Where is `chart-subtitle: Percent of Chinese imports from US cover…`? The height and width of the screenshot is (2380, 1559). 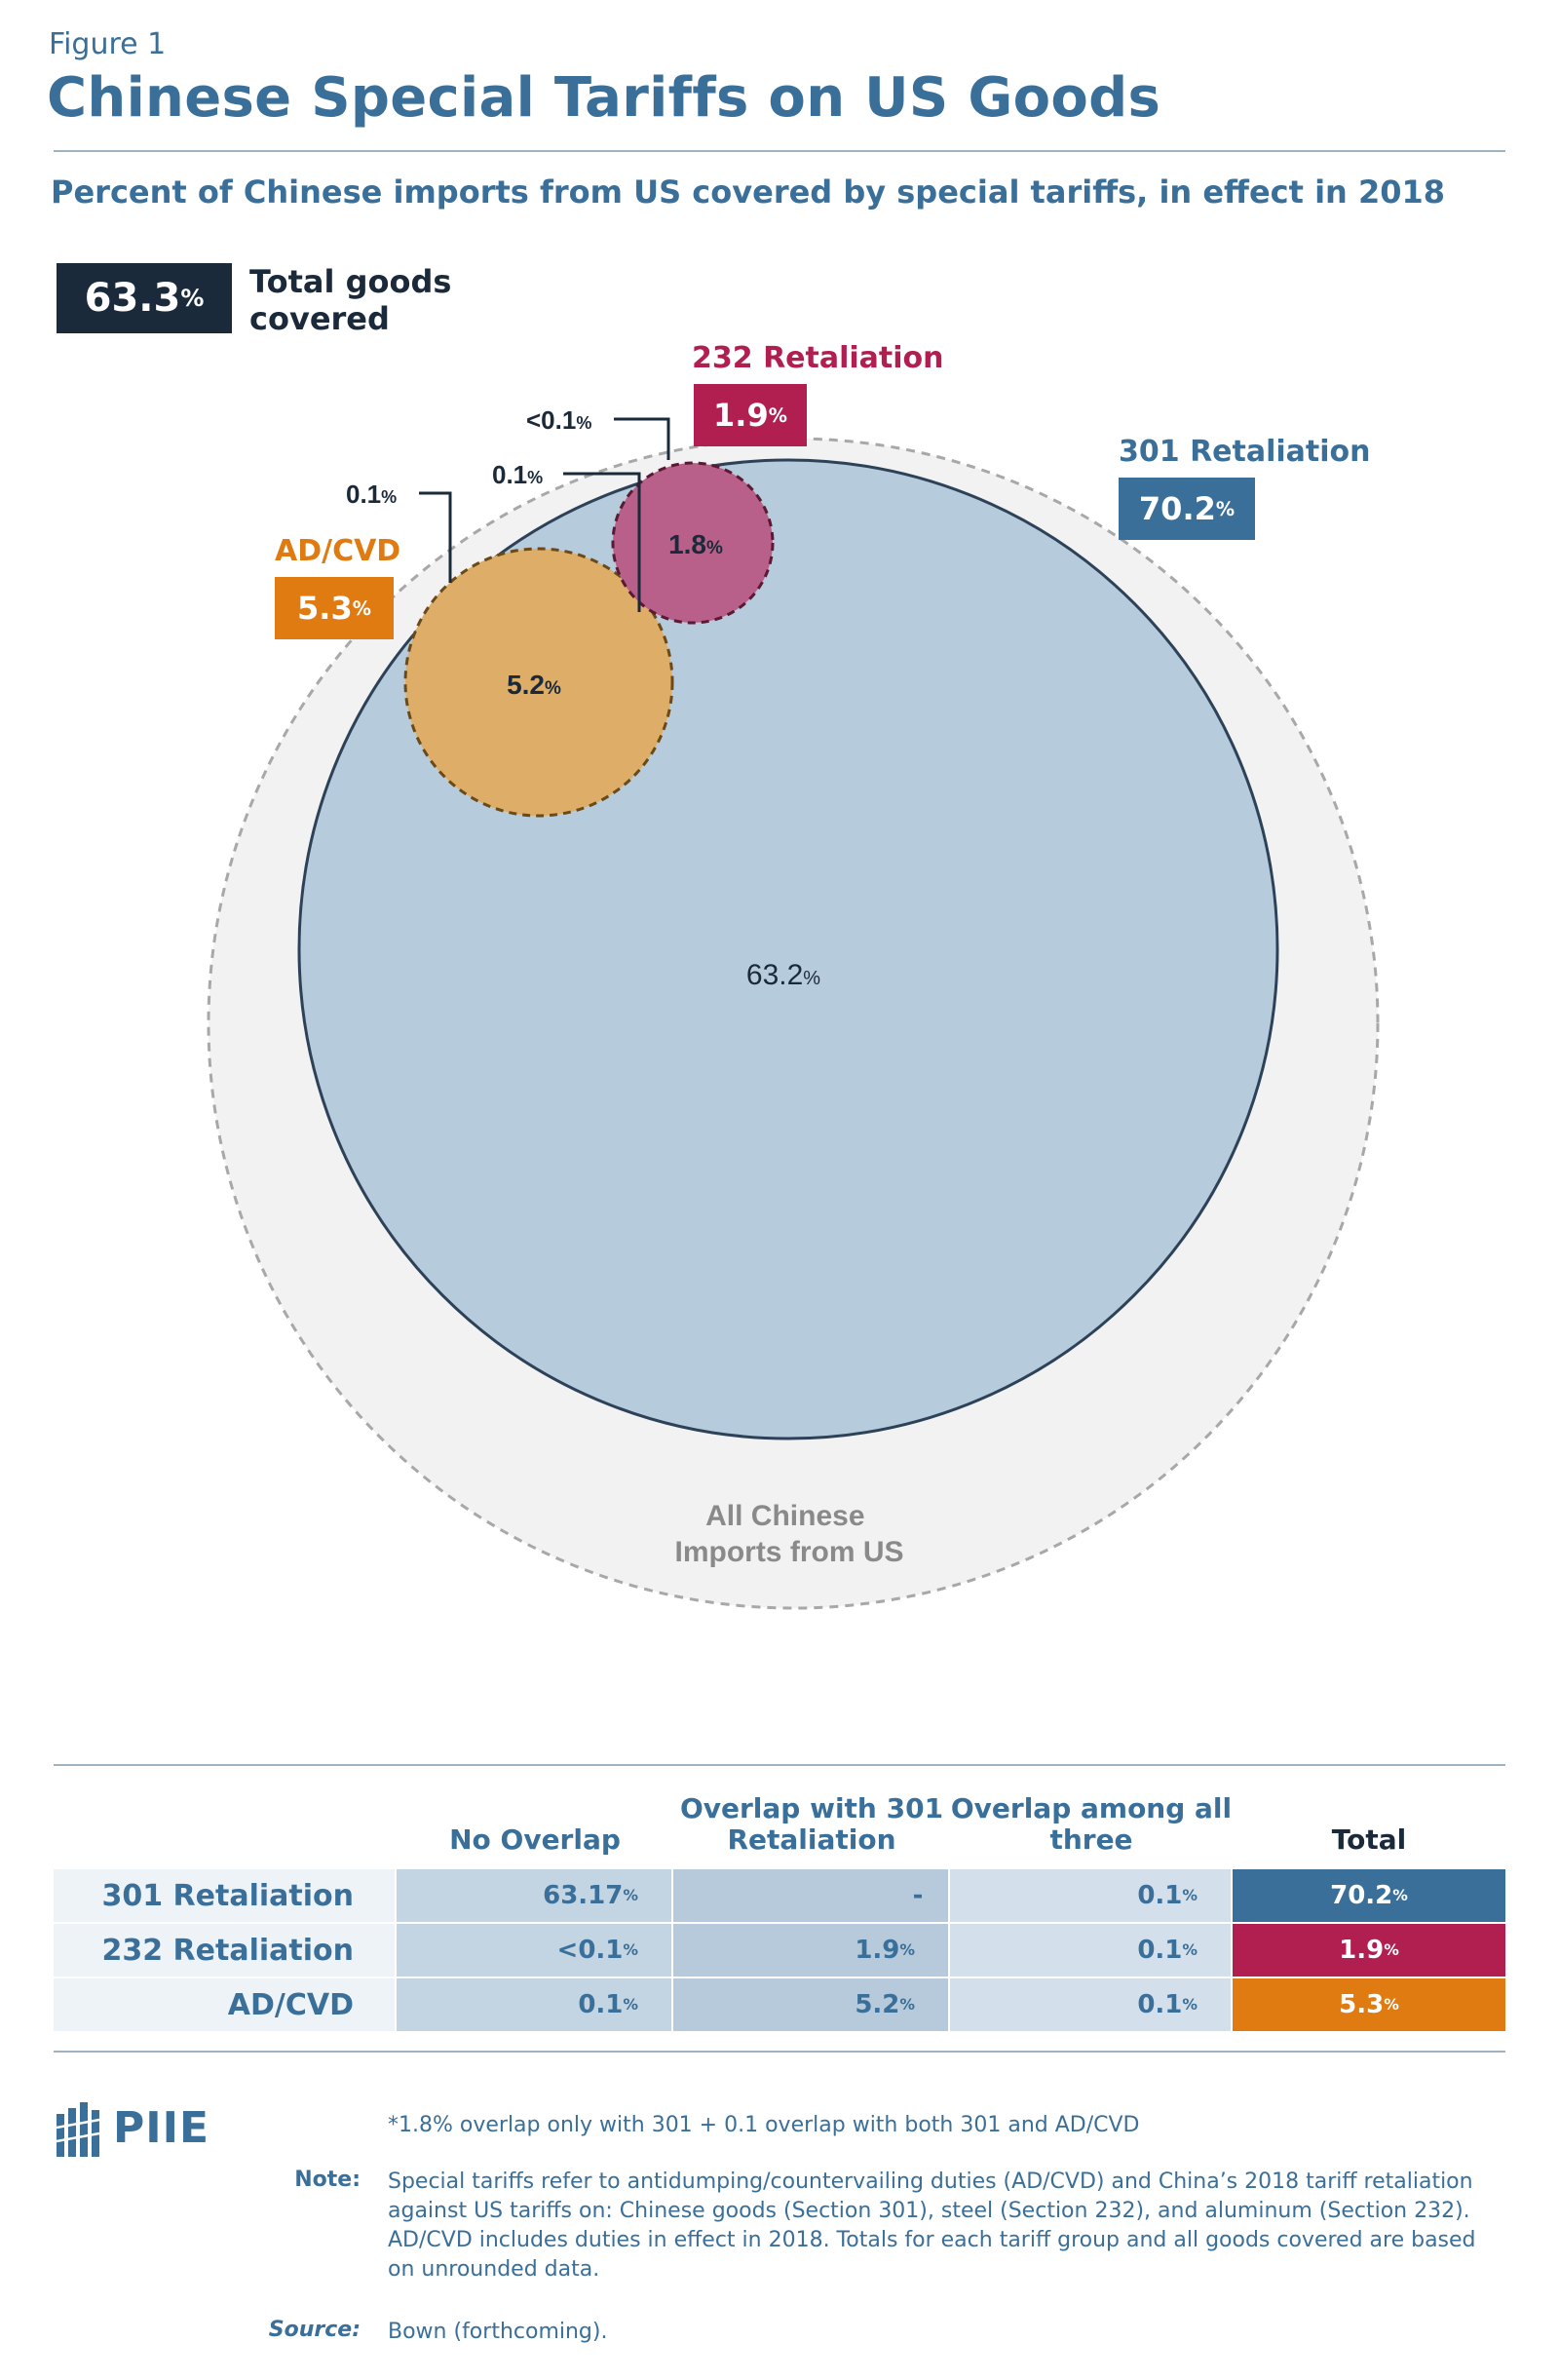 chart-subtitle: Percent of Chinese imports from US cover… is located at coordinates (749, 192).